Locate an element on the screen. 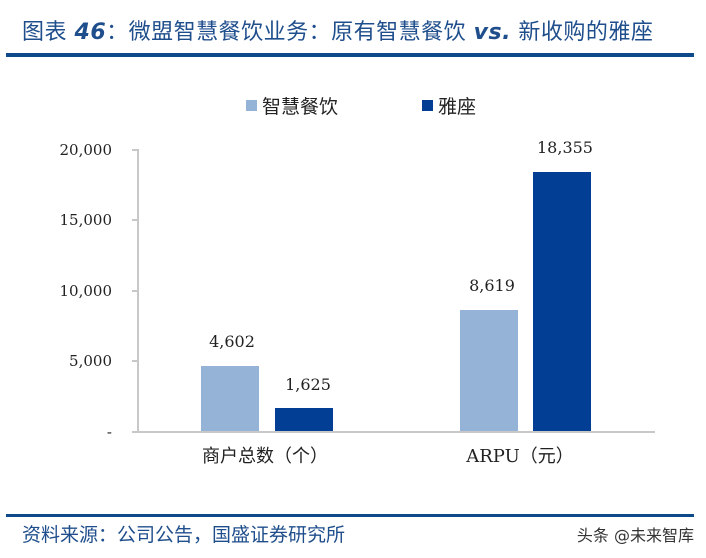  source-note: 资料来源：公司公告，国盛证券研究所 is located at coordinates (184, 535).